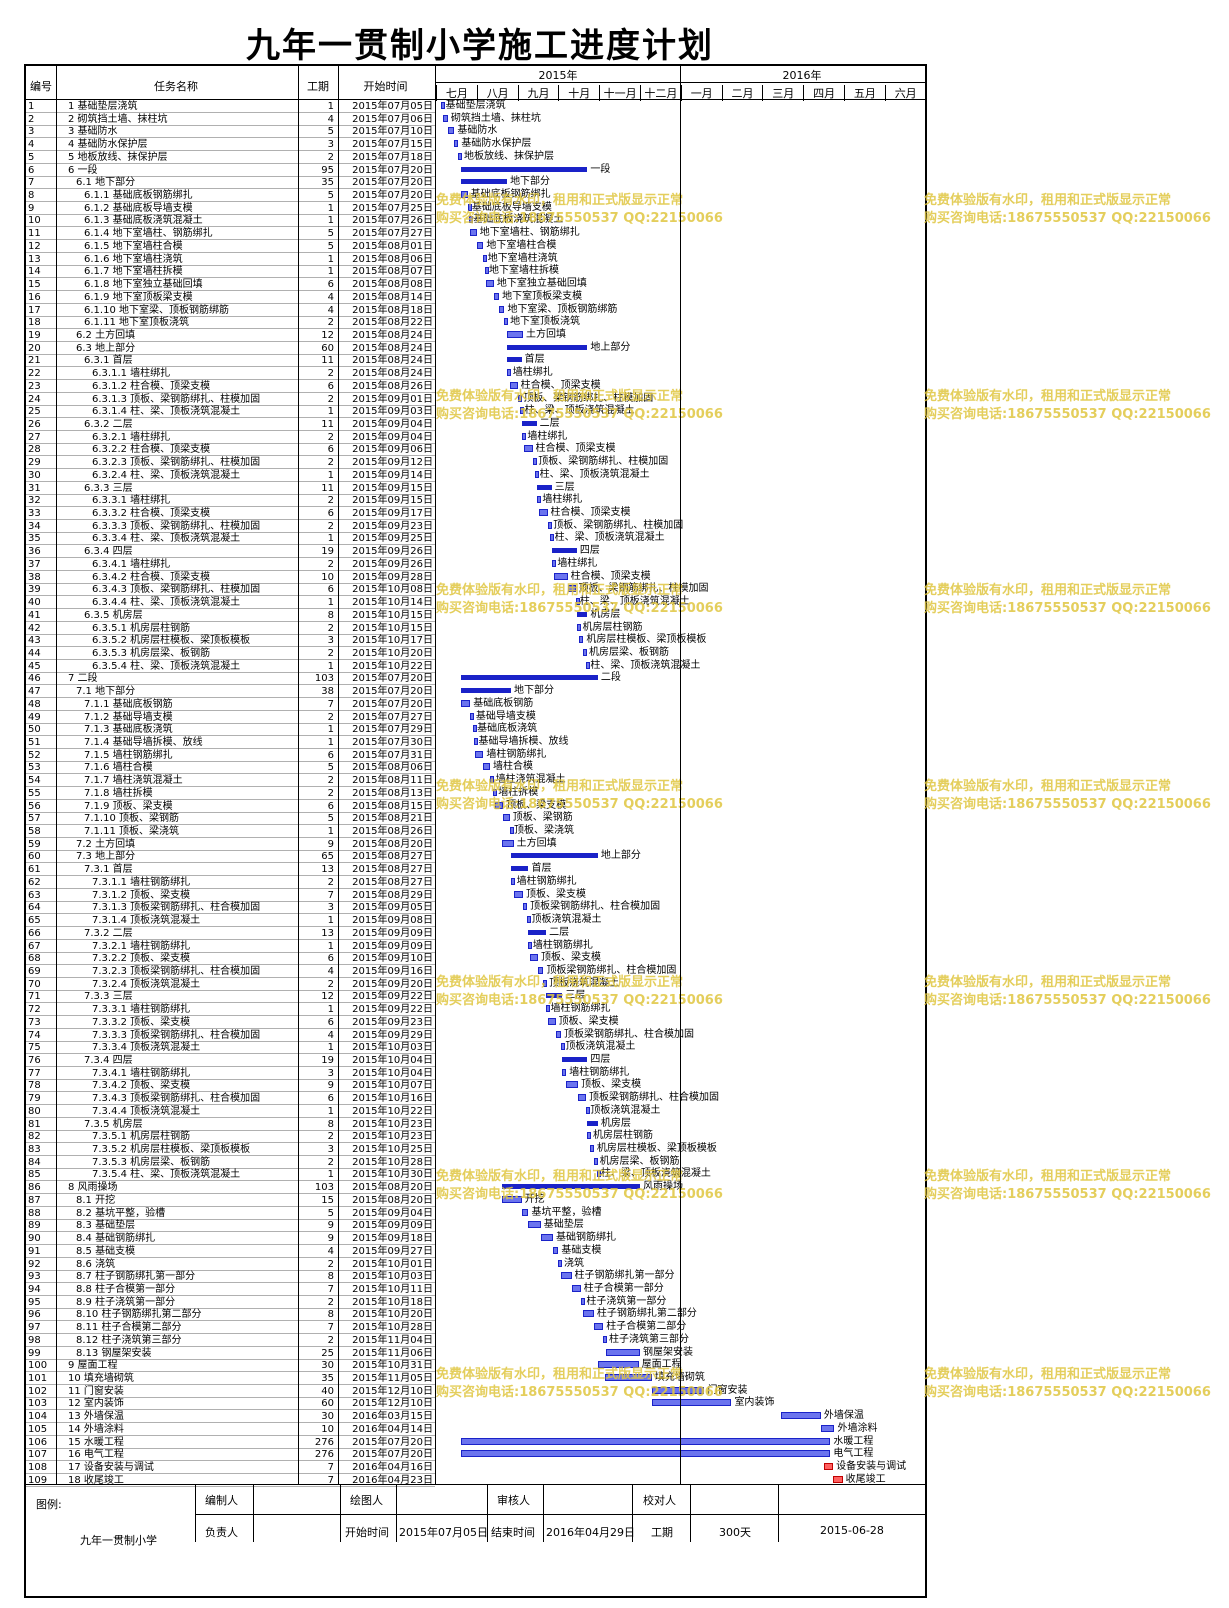  Describe the element at coordinates (330, 1124) in the screenshot. I see `task-duration: 8` at that location.